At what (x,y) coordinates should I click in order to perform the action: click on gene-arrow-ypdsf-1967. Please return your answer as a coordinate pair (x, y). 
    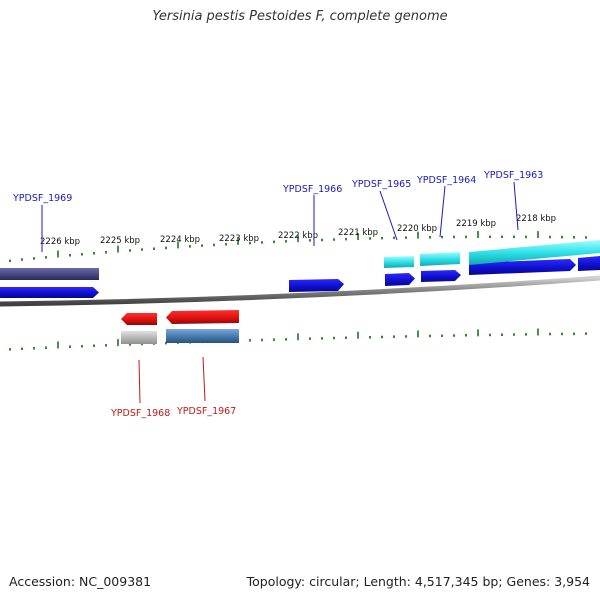
    Looking at the image, I should click on (202, 317).